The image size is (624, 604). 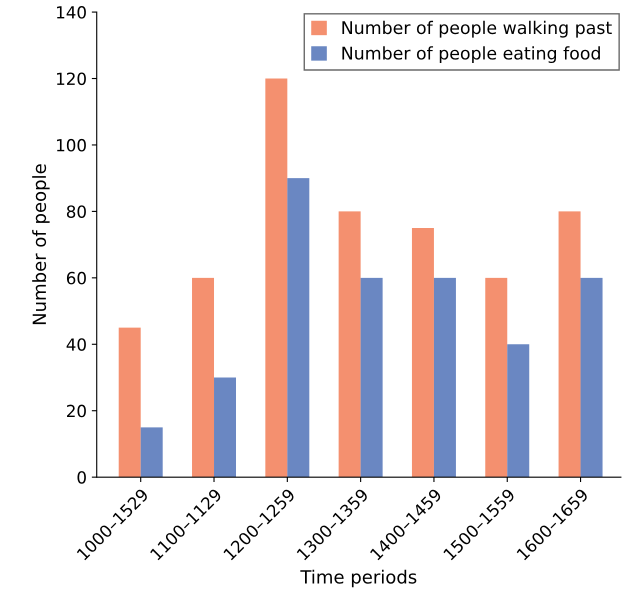 What do you see at coordinates (471, 55) in the screenshot?
I see `legend-label: Number of people eating food` at bounding box center [471, 55].